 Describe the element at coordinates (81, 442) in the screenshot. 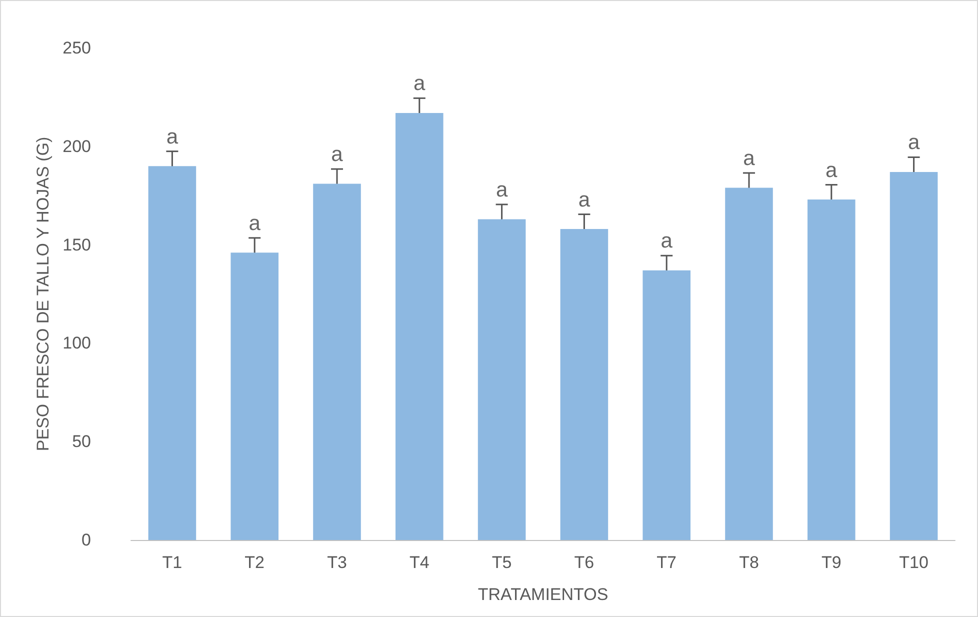

I see `y-tick-label: 50` at that location.